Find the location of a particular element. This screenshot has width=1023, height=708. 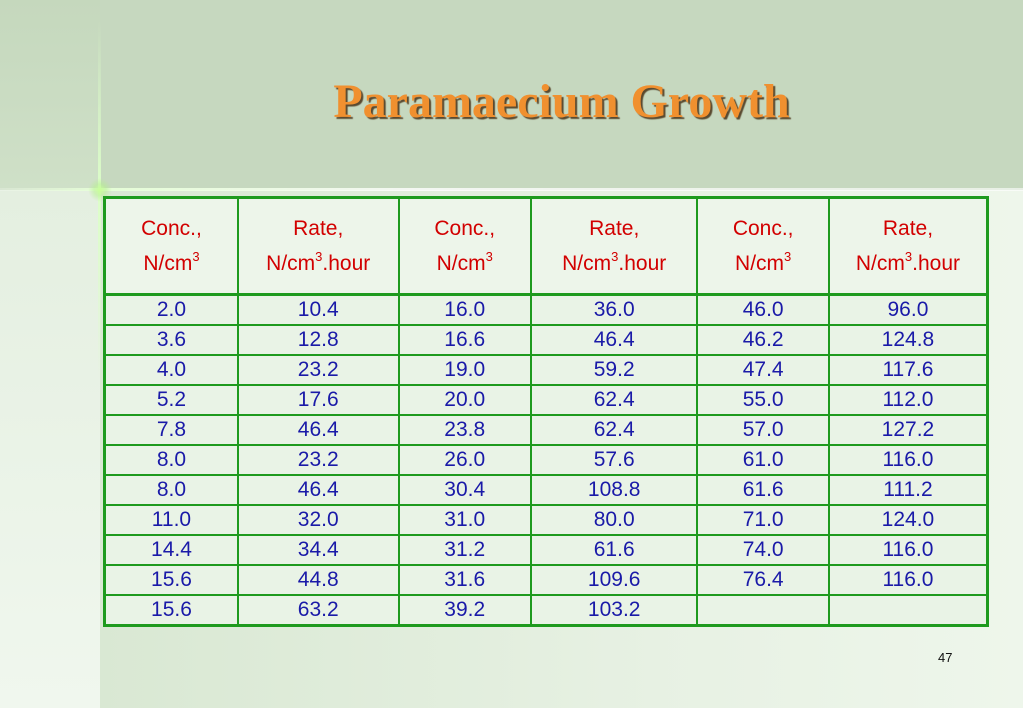

table-cell: 31.2 is located at coordinates (464, 550).